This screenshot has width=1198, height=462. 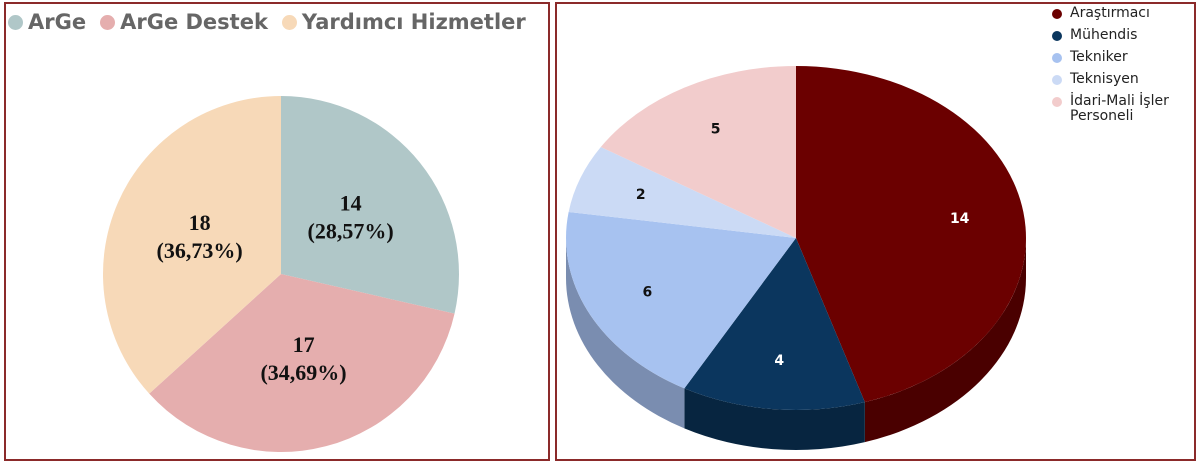 I want to click on legend-item: İdari-Mali İşler Personeli, so click(x=1122, y=109).